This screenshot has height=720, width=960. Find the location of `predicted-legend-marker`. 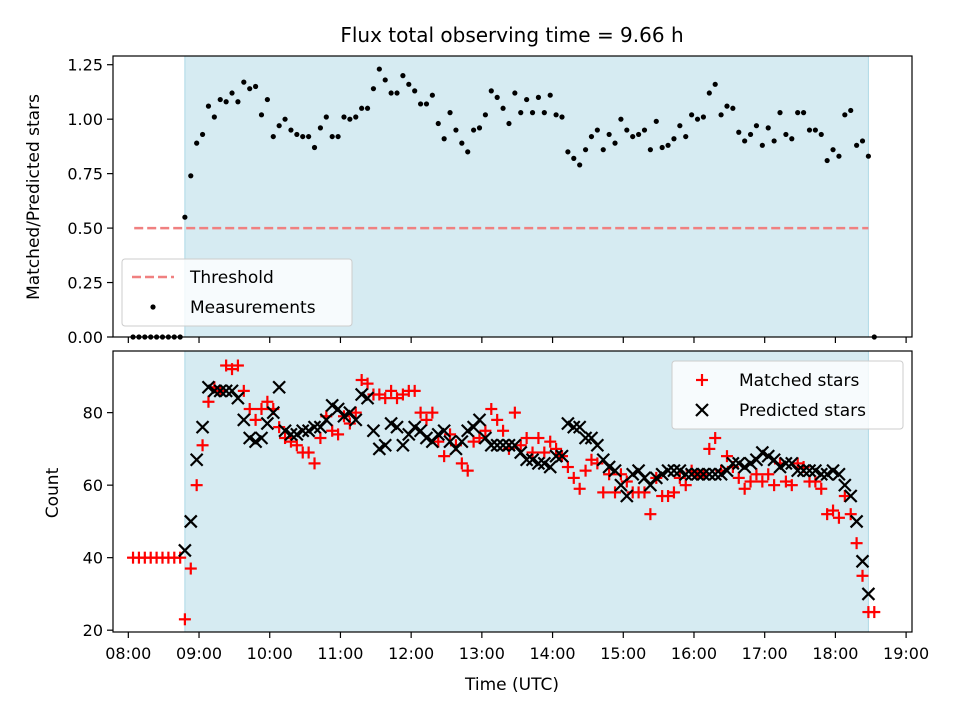

predicted-legend-marker is located at coordinates (702, 410).